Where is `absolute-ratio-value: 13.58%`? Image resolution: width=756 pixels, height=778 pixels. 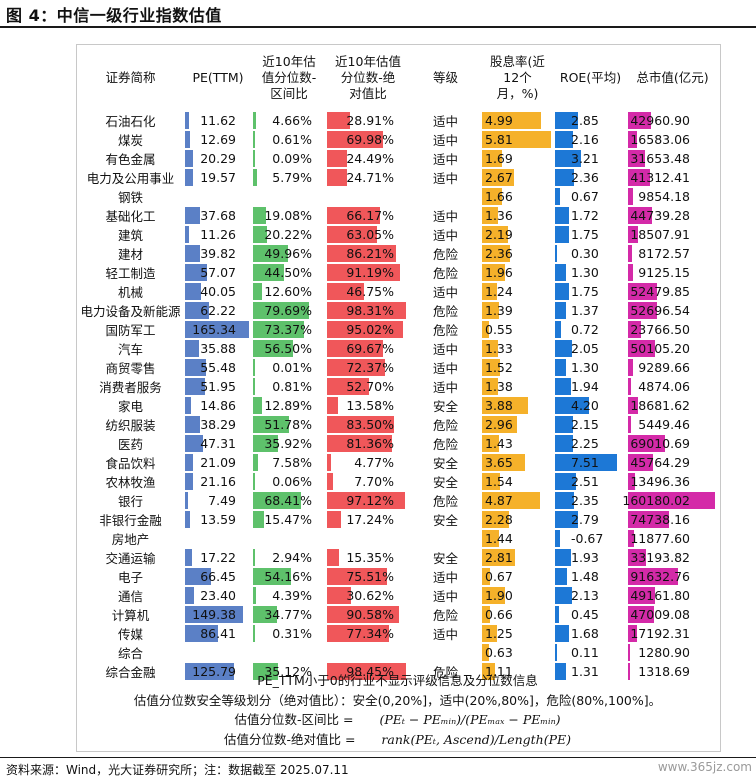
absolute-ratio-value: 13.58% is located at coordinates (370, 405).